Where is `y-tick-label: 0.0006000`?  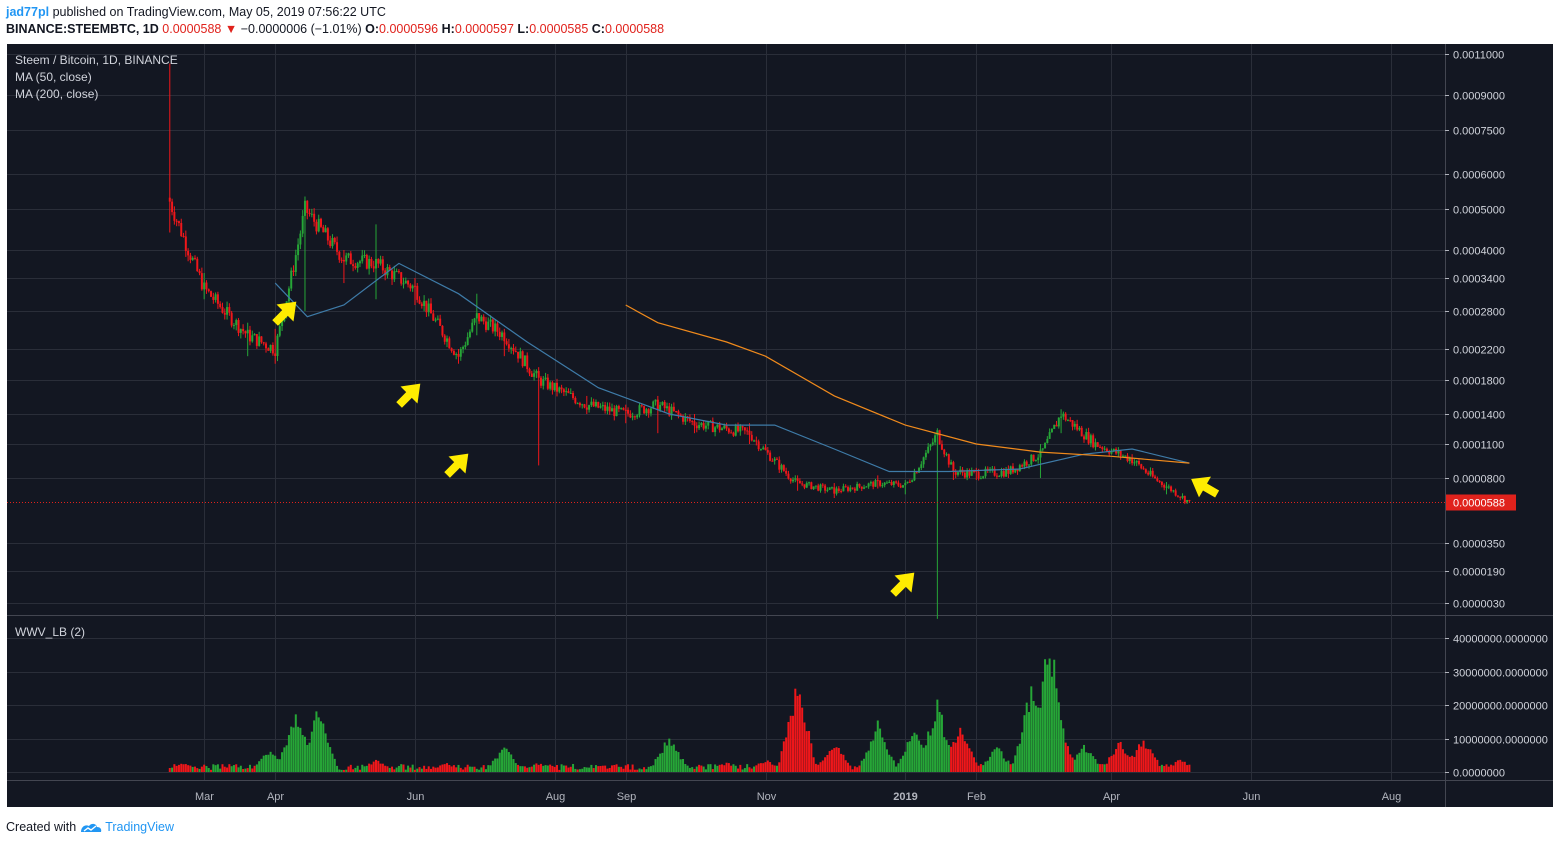
y-tick-label: 0.0006000 is located at coordinates (1479, 176).